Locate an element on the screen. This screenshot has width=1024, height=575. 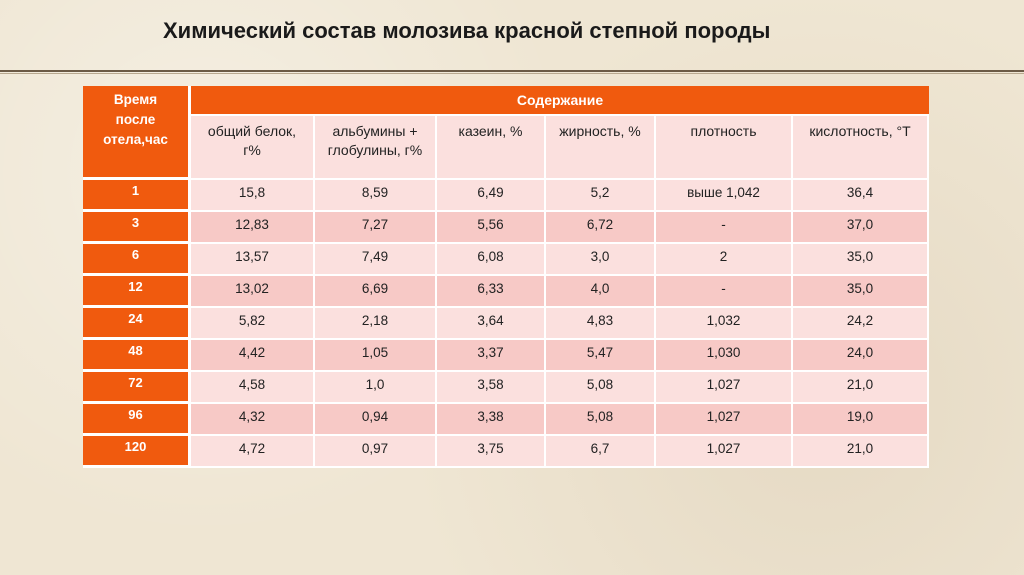
table-cell: 5,2 is located at coordinates (601, 196).